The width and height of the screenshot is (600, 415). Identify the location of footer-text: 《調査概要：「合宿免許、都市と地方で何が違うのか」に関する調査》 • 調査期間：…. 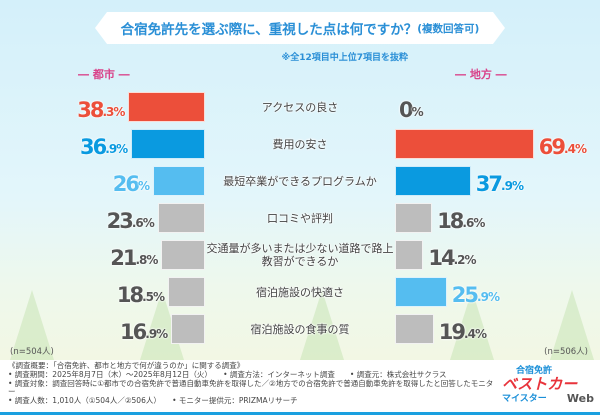
(254, 383).